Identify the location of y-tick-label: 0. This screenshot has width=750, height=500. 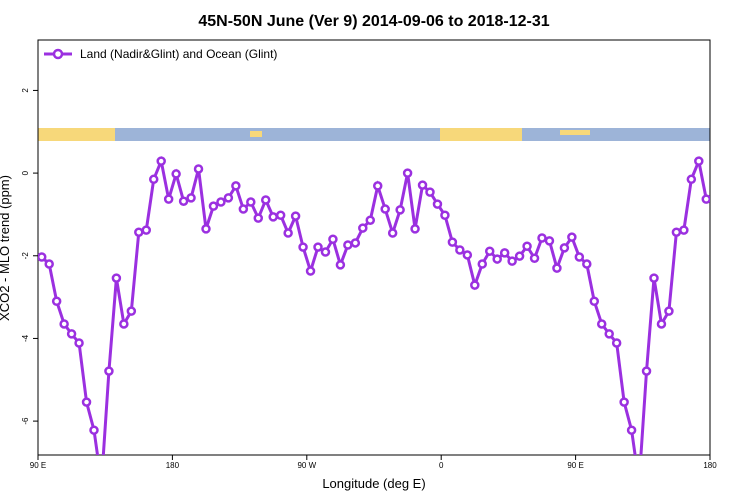
(25, 172).